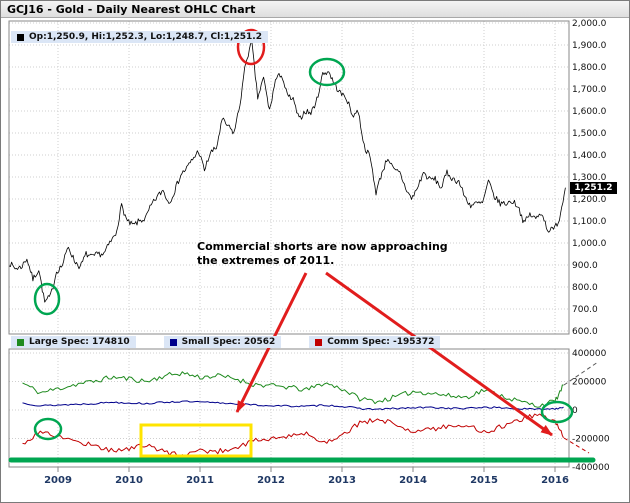 The image size is (630, 503). Describe the element at coordinates (129, 480) in the screenshot. I see `svg-text: 2010` at that location.